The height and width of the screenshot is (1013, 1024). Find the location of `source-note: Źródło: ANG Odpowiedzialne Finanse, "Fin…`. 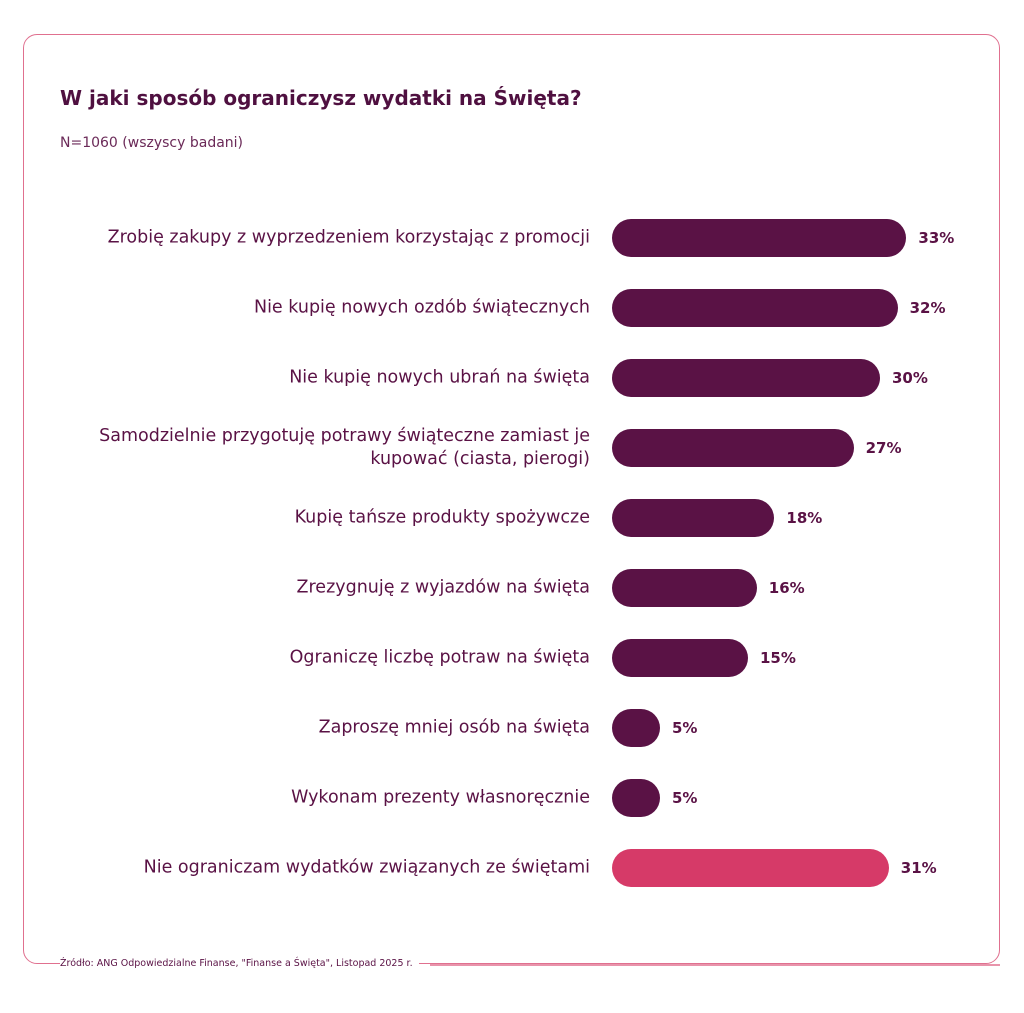

source-note: Źródło: ANG Odpowiedzialne Finanse, "Fin… is located at coordinates (239, 963).